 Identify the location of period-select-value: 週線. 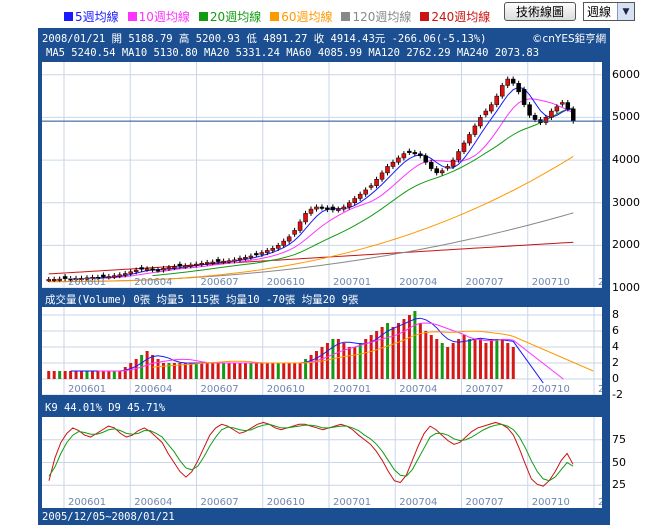
(599, 12).